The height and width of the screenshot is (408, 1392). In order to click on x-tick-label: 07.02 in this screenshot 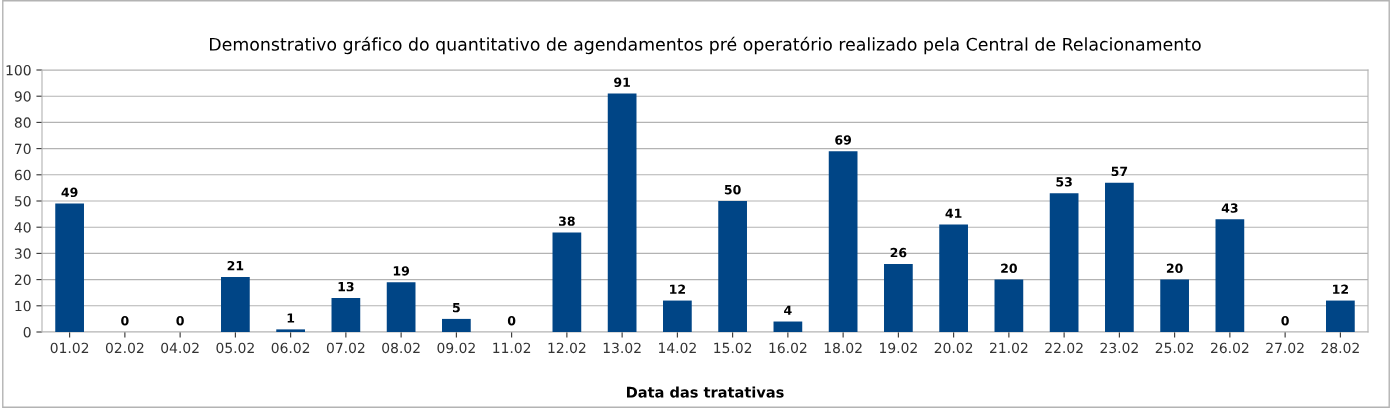, I will do `click(345, 348)`.